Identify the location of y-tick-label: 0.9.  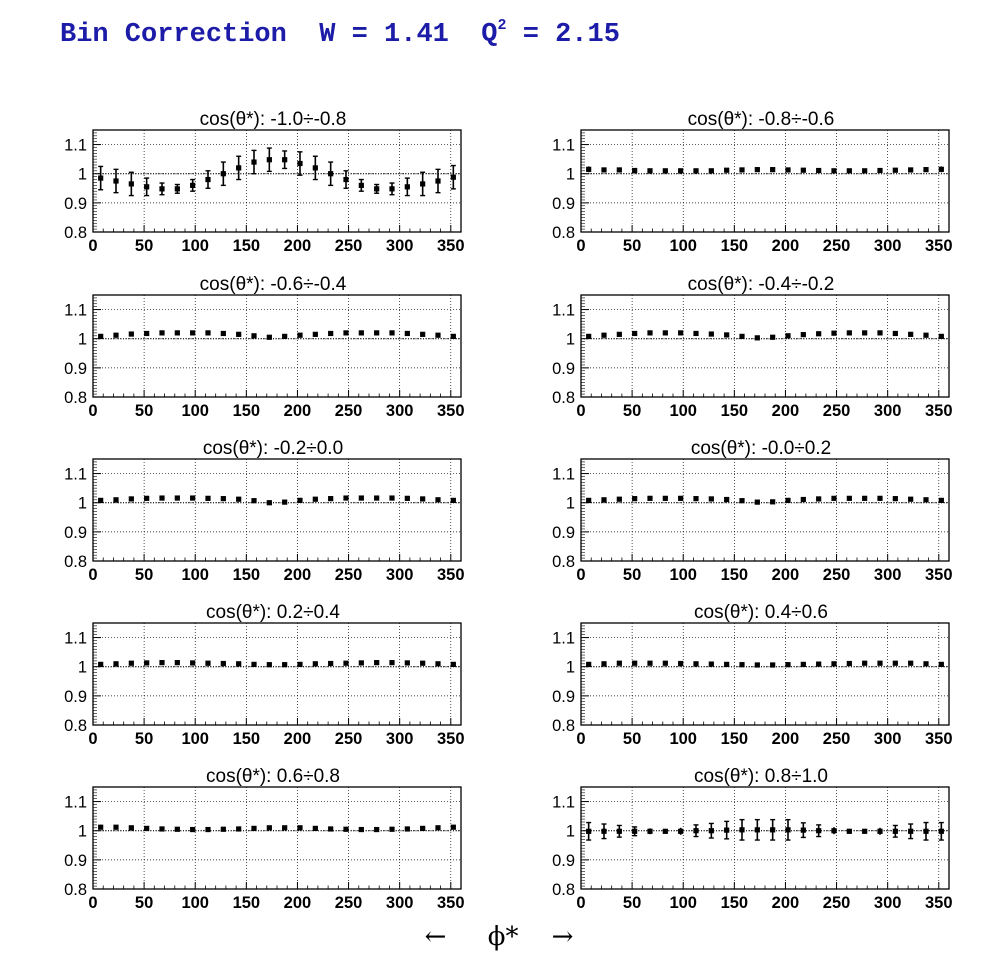
(75, 697).